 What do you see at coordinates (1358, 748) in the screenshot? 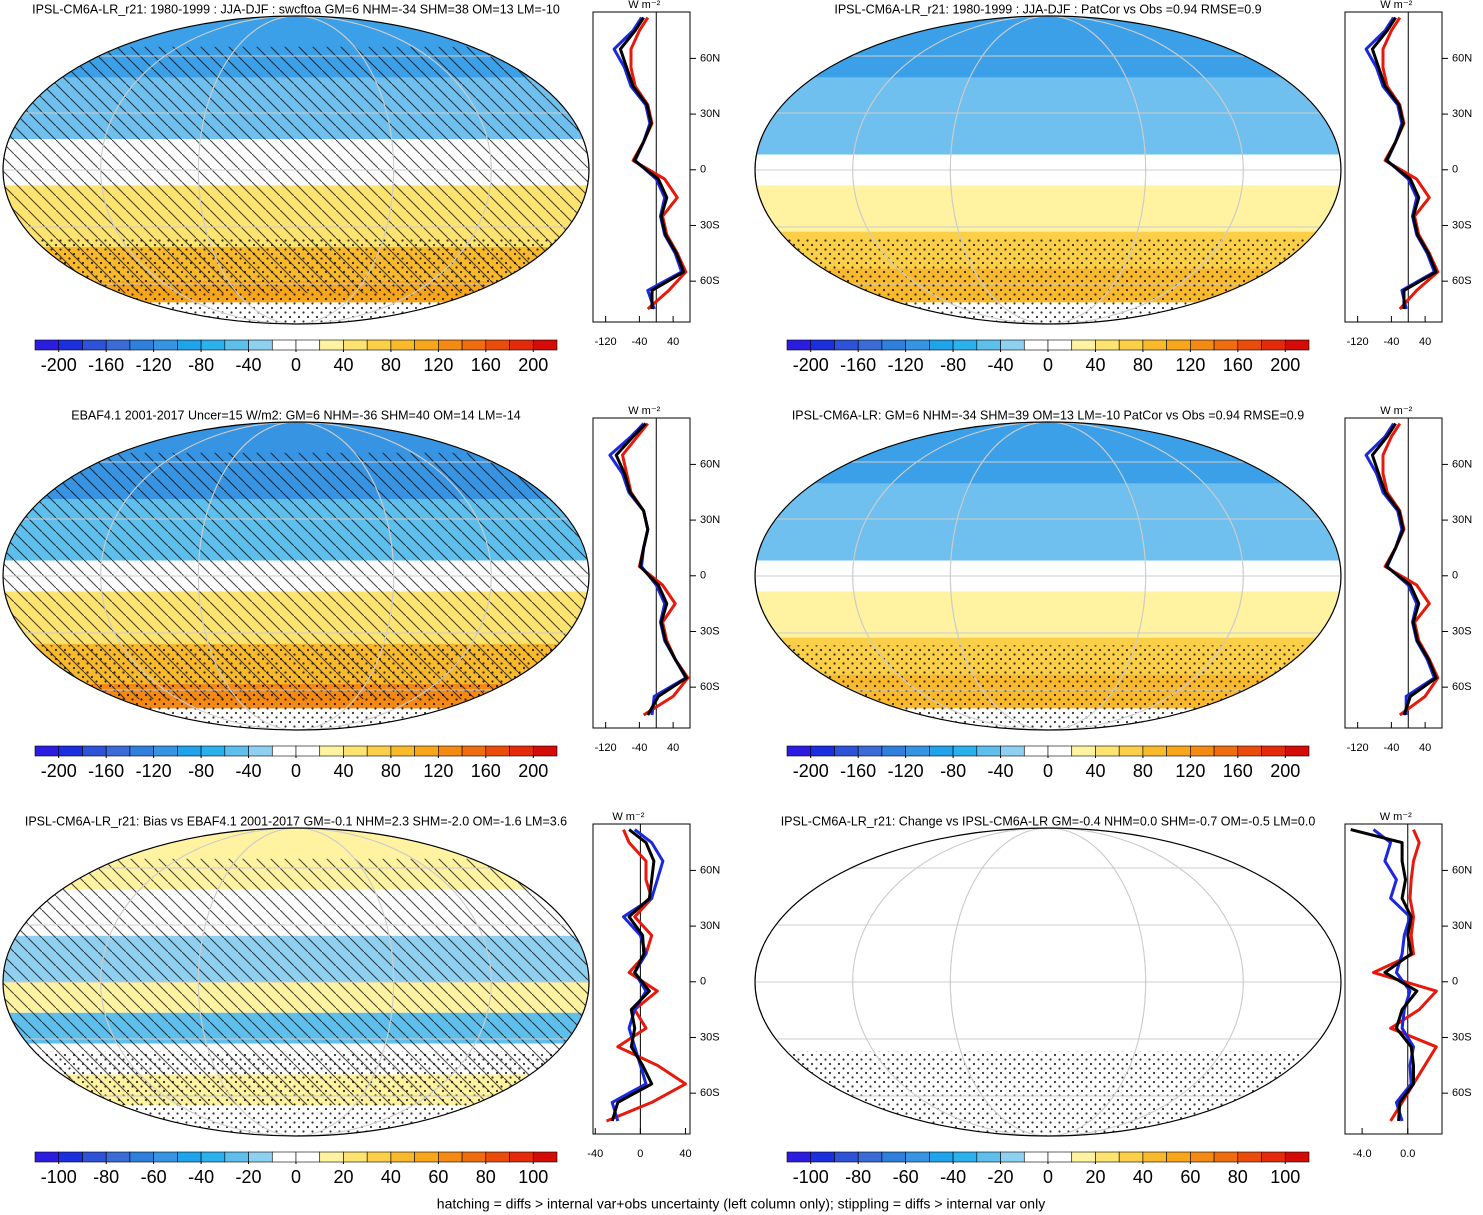
I see `x-tick-label: -120` at bounding box center [1358, 748].